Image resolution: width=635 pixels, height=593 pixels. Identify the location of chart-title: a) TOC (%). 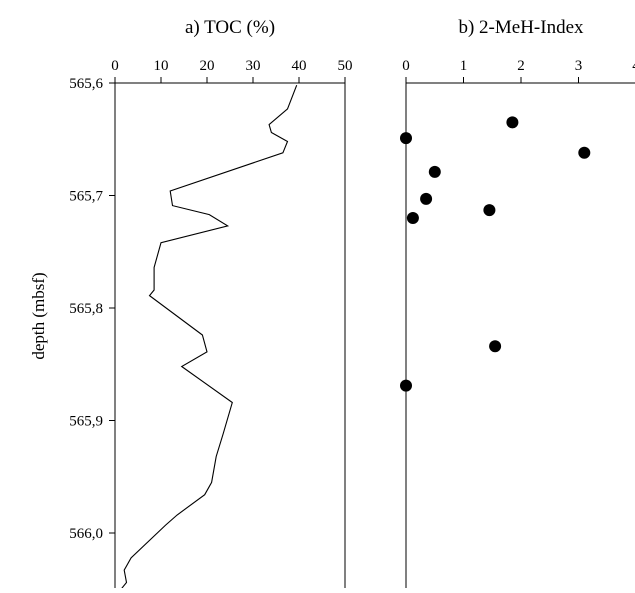
(230, 27).